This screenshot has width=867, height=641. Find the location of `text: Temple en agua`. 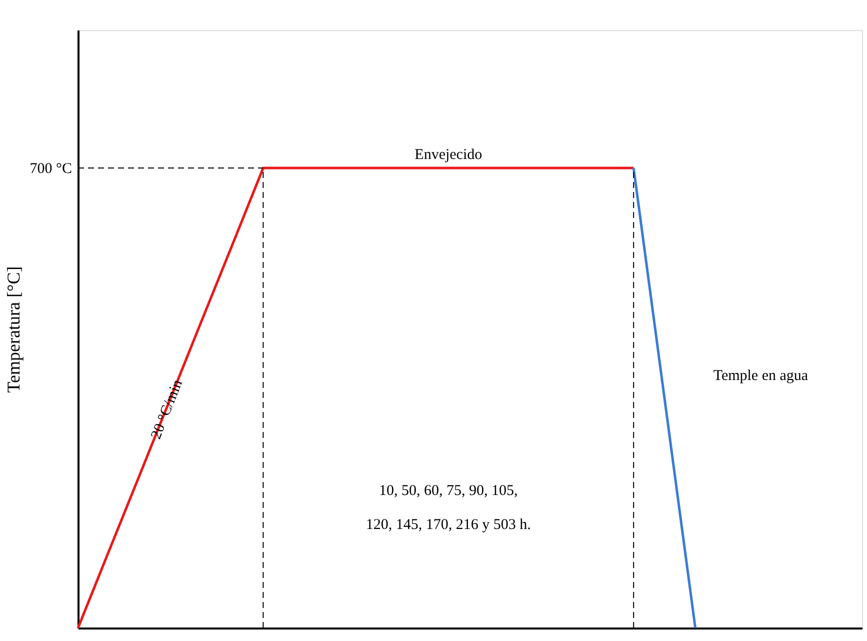

text: Temple en agua is located at coordinates (760, 376).